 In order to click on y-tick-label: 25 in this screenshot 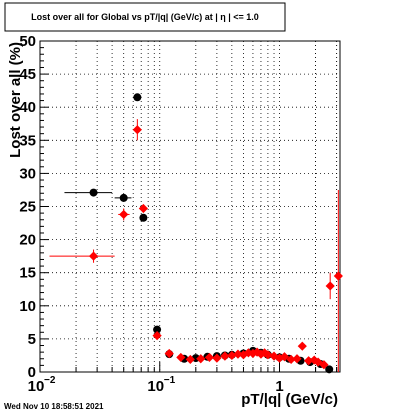, I will do `click(27, 207)`.